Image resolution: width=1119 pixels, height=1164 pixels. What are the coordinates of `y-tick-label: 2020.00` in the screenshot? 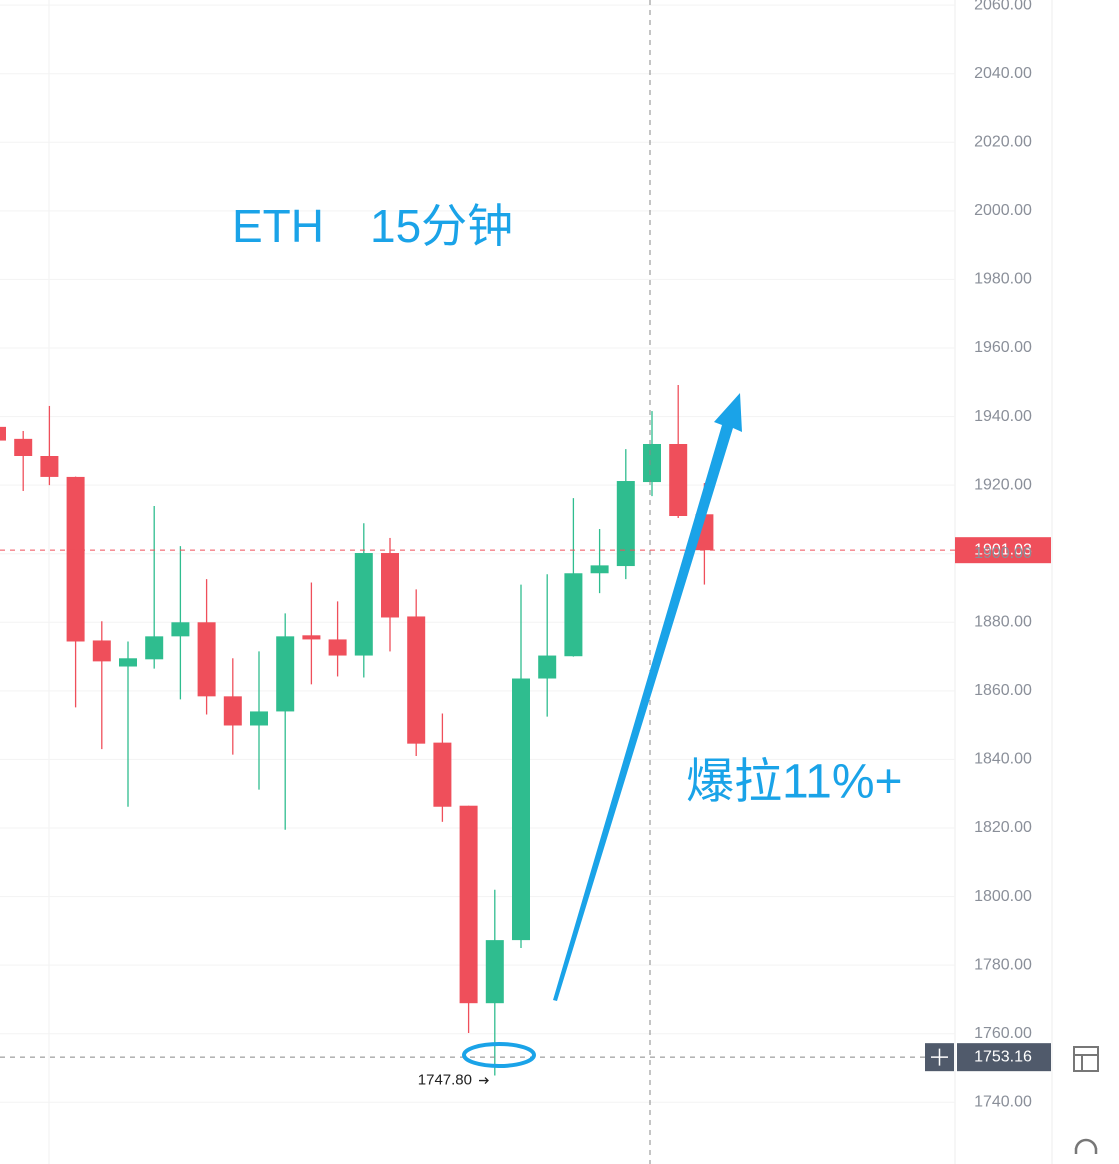 It's located at (1003, 142).